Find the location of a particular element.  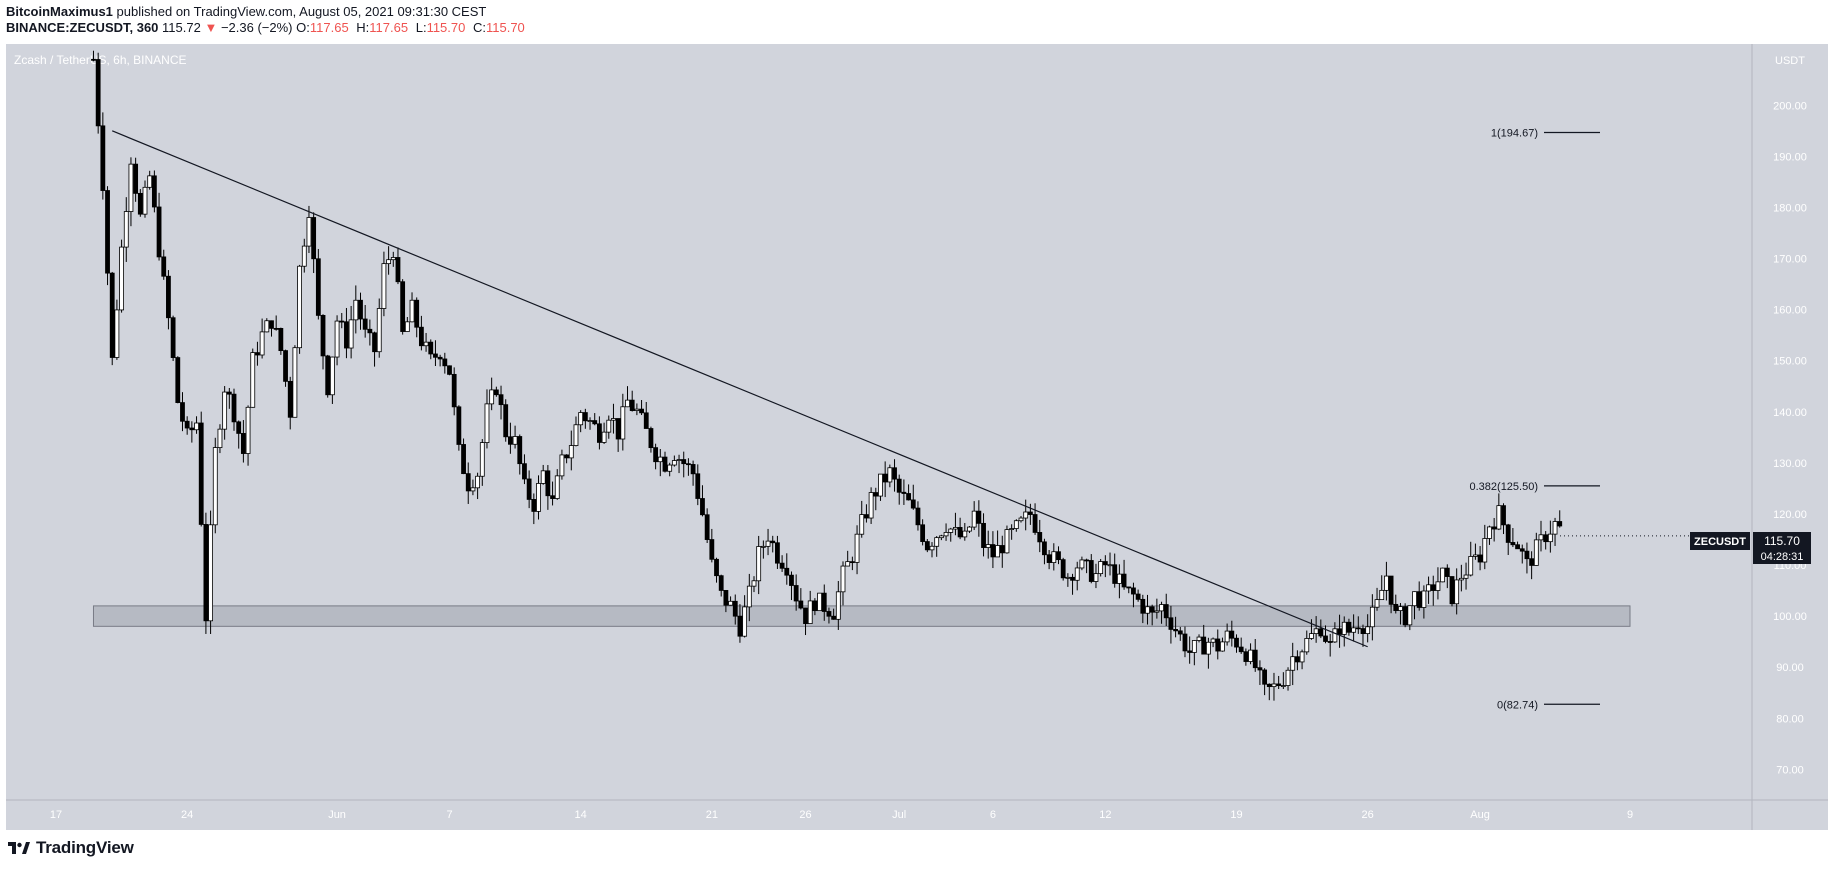

fib-level-label: 1(194.67) is located at coordinates (1514, 134).